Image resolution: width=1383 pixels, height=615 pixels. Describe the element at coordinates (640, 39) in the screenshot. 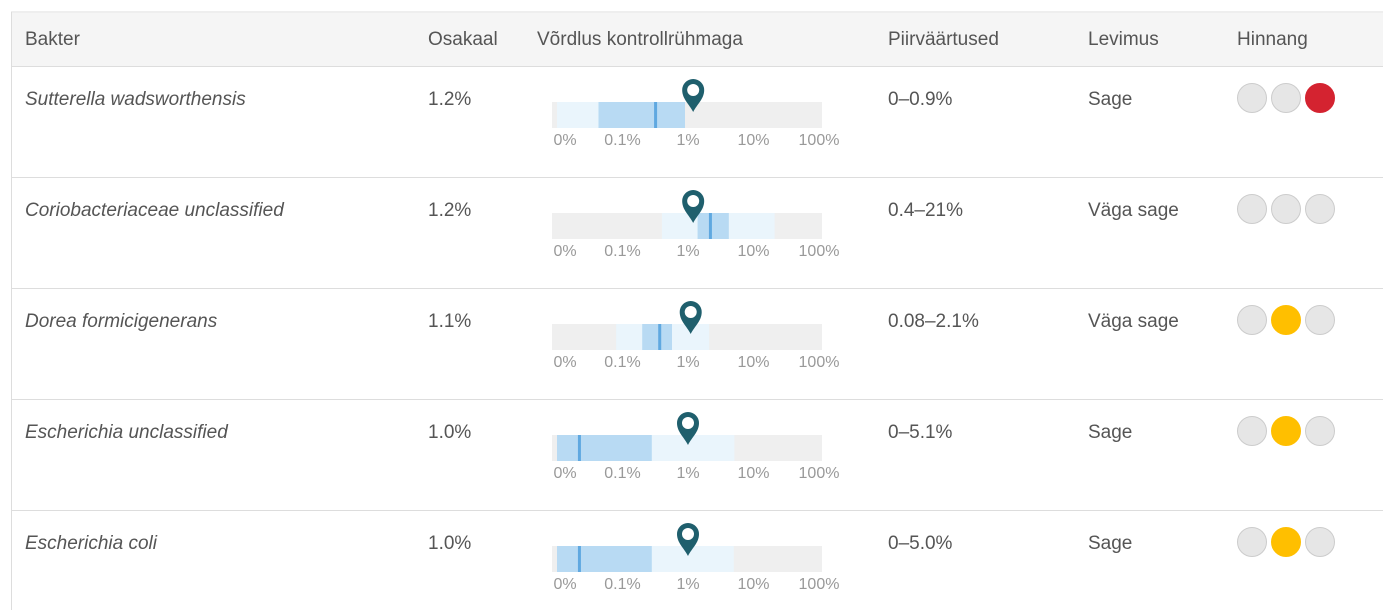

I see `column-header: Võrdlus kontrollrühmaga` at that location.